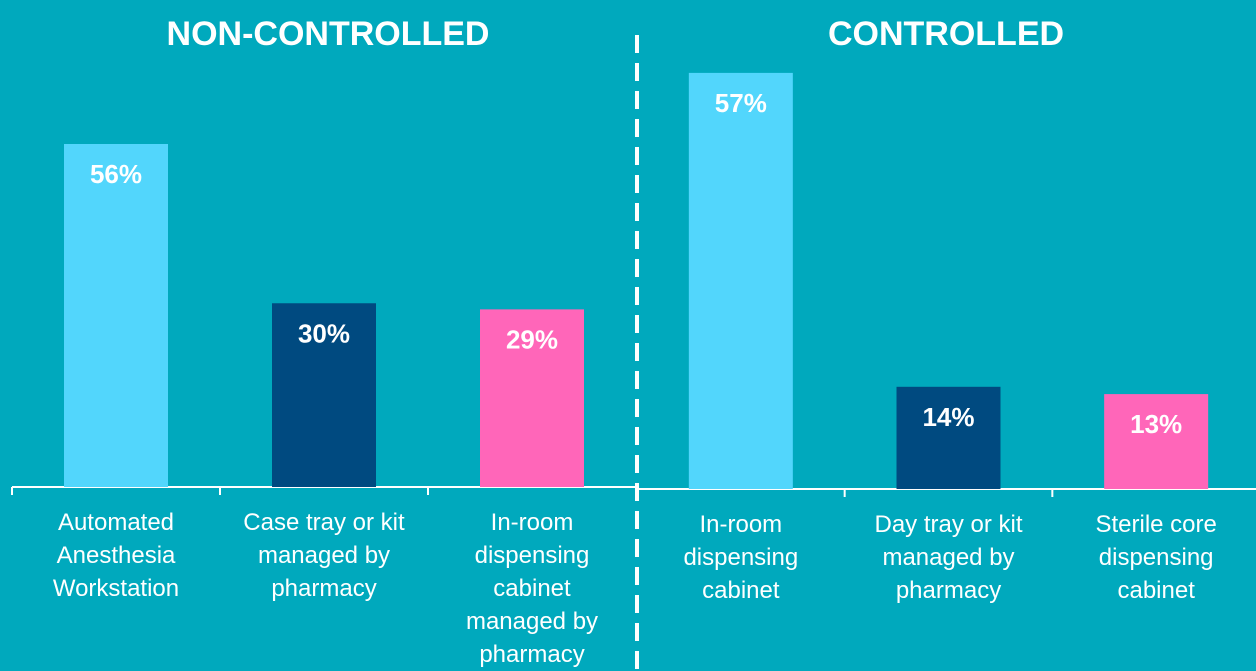 This screenshot has width=1256, height=671. I want to click on x-tick-label: In-room dispensing cabinet, so click(740, 557).